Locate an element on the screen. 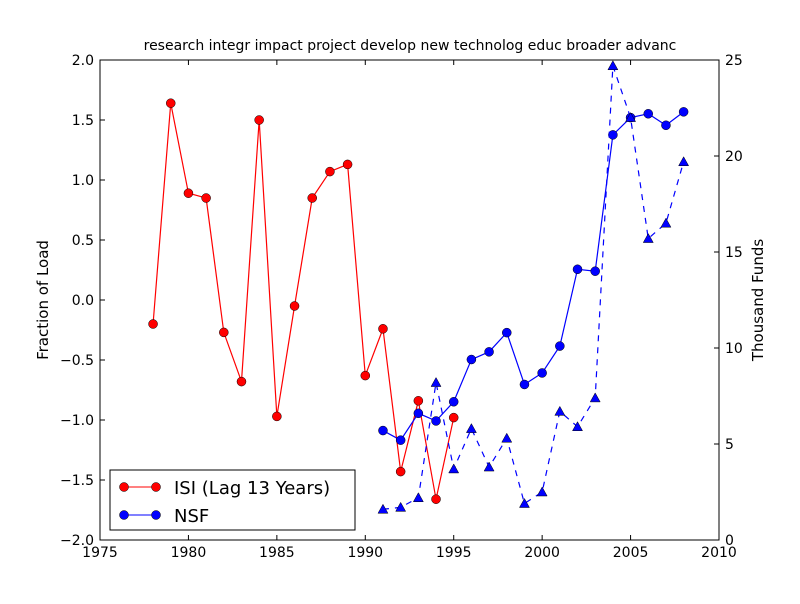 The width and height of the screenshot is (800, 604). legend-box is located at coordinates (232, 500).